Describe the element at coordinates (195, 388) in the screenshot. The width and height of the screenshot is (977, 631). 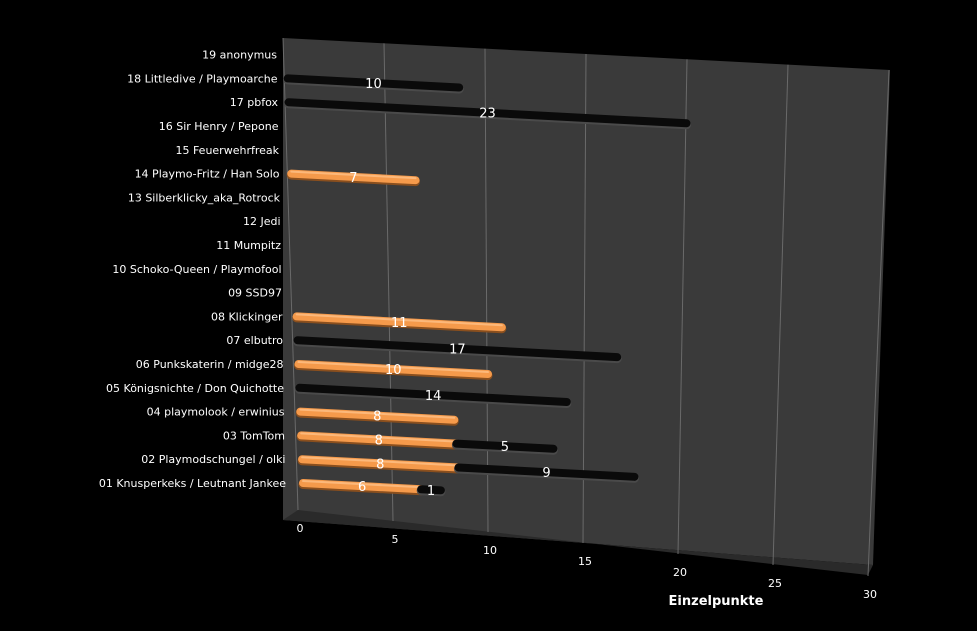
I see `category-label: 05 Königsnichte / Don Quichotte` at that location.